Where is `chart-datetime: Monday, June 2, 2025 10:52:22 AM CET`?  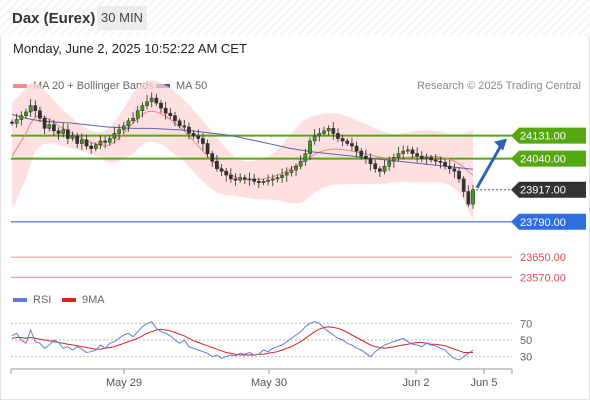
chart-datetime: Monday, June 2, 2025 10:52:22 AM CET is located at coordinates (130, 48).